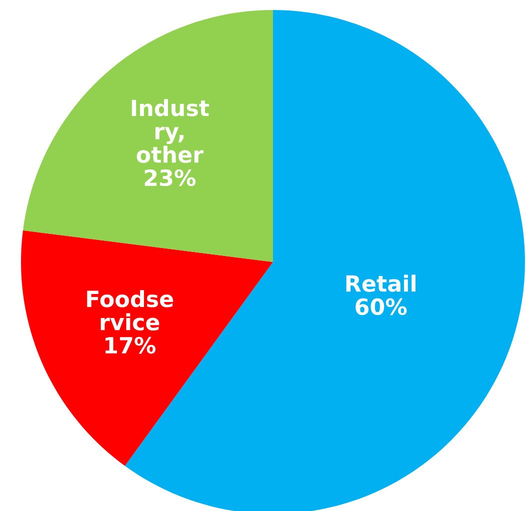  Describe the element at coordinates (131, 345) in the screenshot. I see `data-label: 17%` at that location.